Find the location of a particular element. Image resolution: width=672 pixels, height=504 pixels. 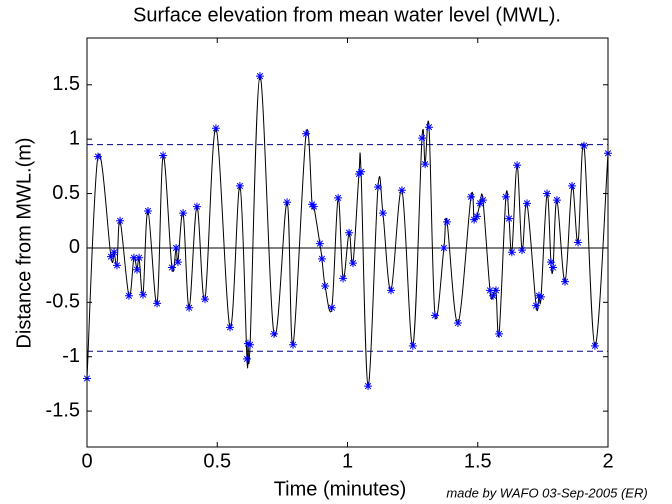

x-tick-label: 2 is located at coordinates (607, 461).